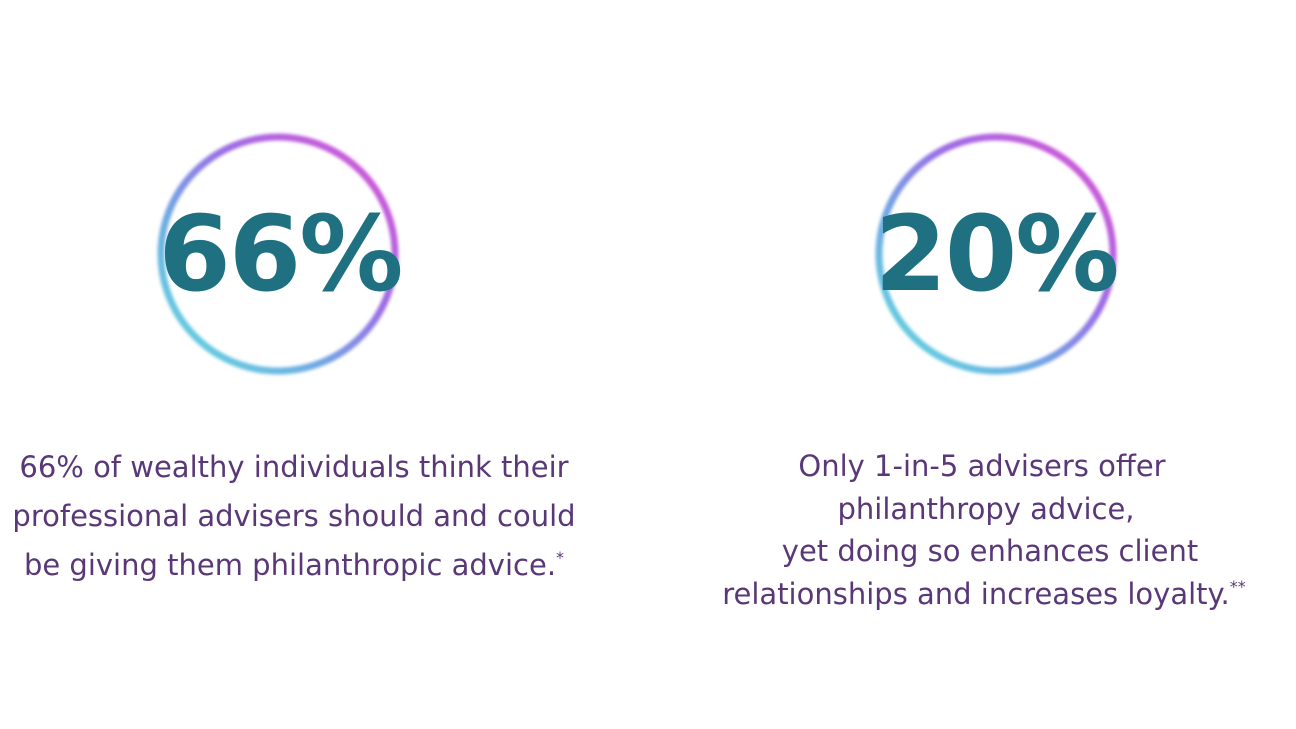  Describe the element at coordinates (293, 467) in the screenshot. I see `stat-text: 66% of wealthy individuals think their` at that location.